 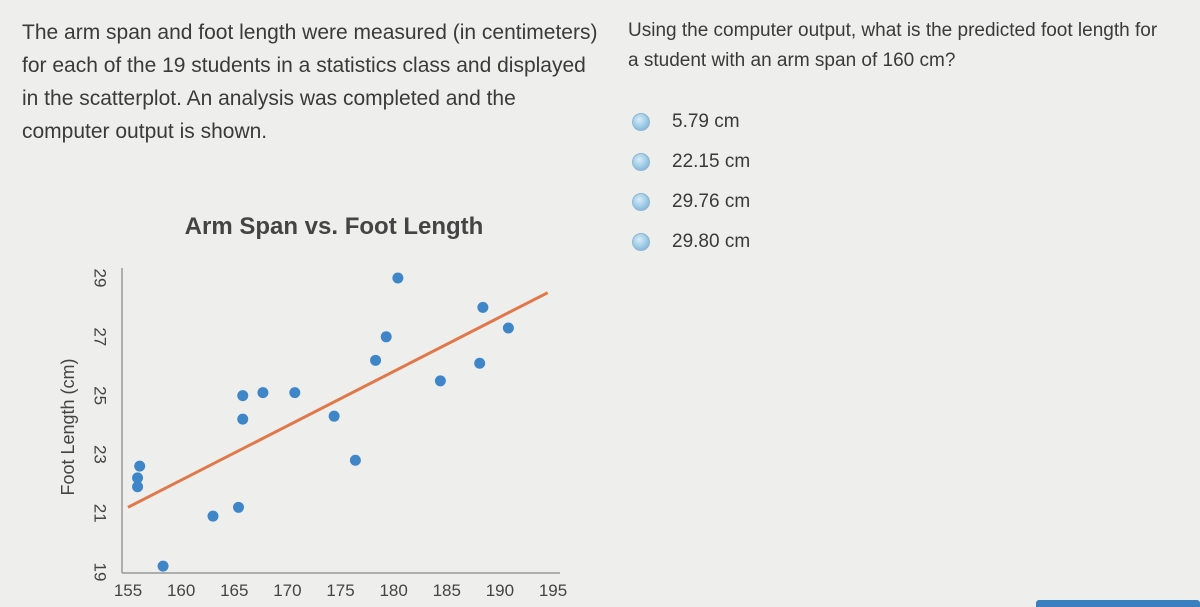 I want to click on option-label: 29.80 cm, so click(x=711, y=241).